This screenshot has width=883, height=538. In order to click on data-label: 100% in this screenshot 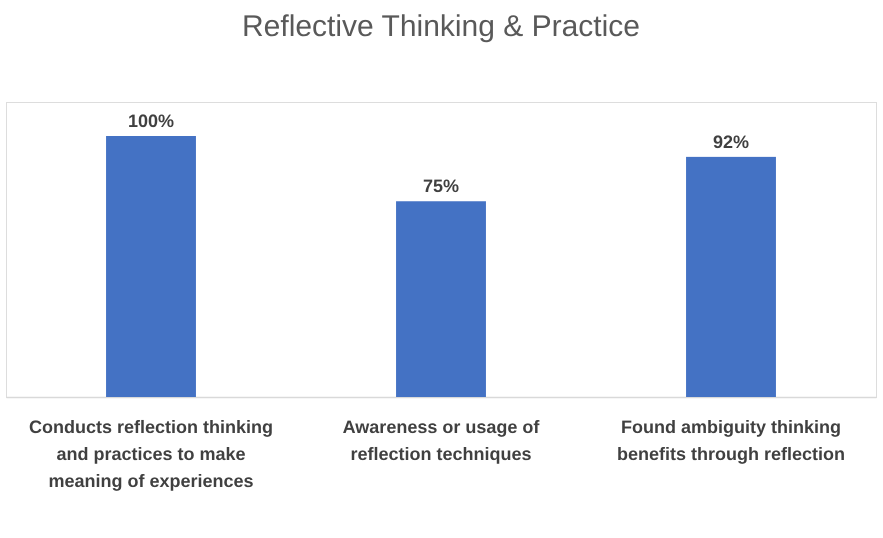, I will do `click(151, 120)`.